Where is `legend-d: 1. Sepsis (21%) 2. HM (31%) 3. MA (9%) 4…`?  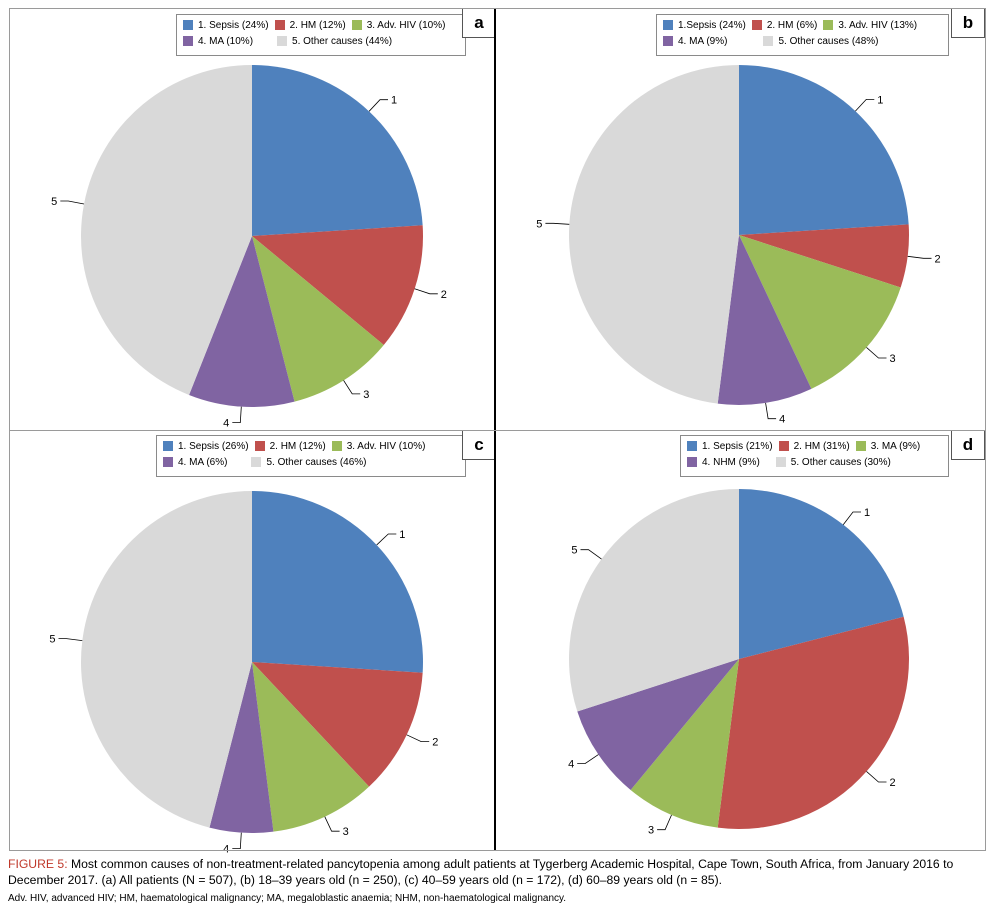
legend-d: 1. Sepsis (21%) 2. HM (31%) 3. MA (9%) 4… is located at coordinates (814, 456).